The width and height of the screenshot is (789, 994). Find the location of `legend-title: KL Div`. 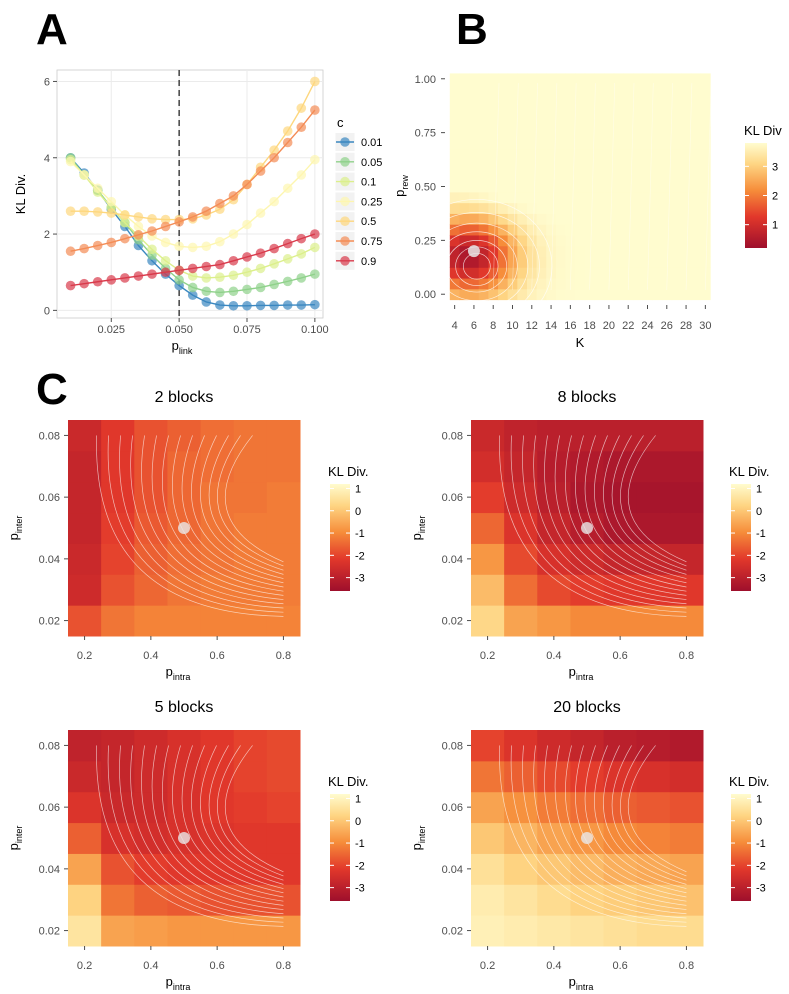

legend-title: KL Div is located at coordinates (763, 130).